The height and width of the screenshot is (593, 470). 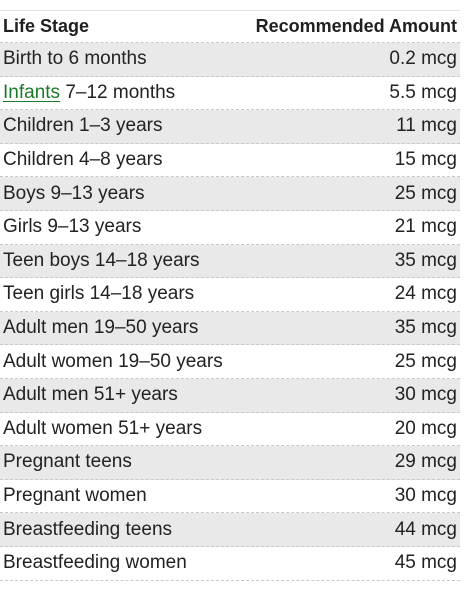 What do you see at coordinates (425, 428) in the screenshot?
I see `amount-cell: 20 mcg` at bounding box center [425, 428].